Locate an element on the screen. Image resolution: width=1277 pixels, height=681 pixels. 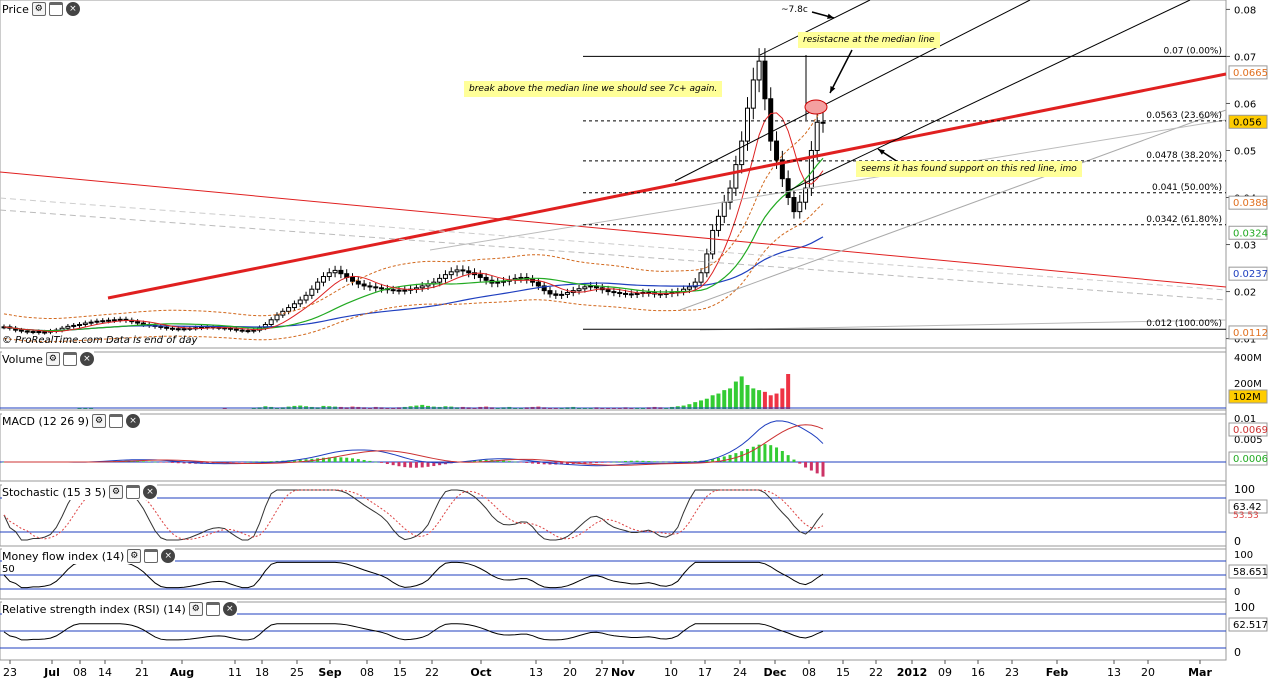
stochastic-panel-title: Stochastic (15 3 5) ⚙ × is located at coordinates (80, 492).